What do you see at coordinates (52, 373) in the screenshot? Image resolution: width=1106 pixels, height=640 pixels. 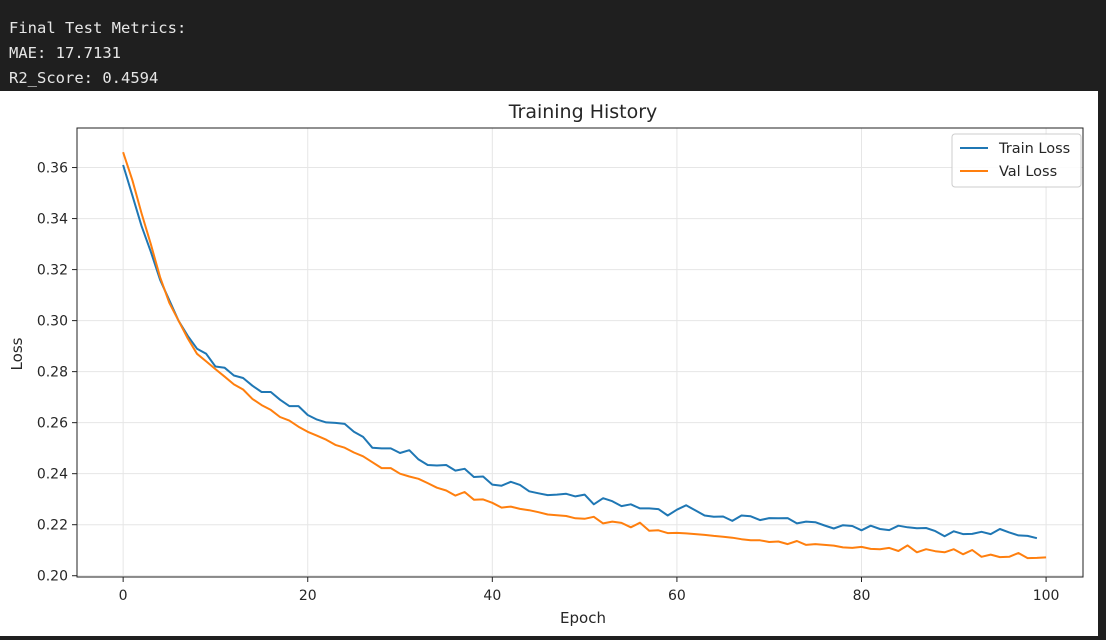 I see `y-tick-label: 0.28` at bounding box center [52, 373].